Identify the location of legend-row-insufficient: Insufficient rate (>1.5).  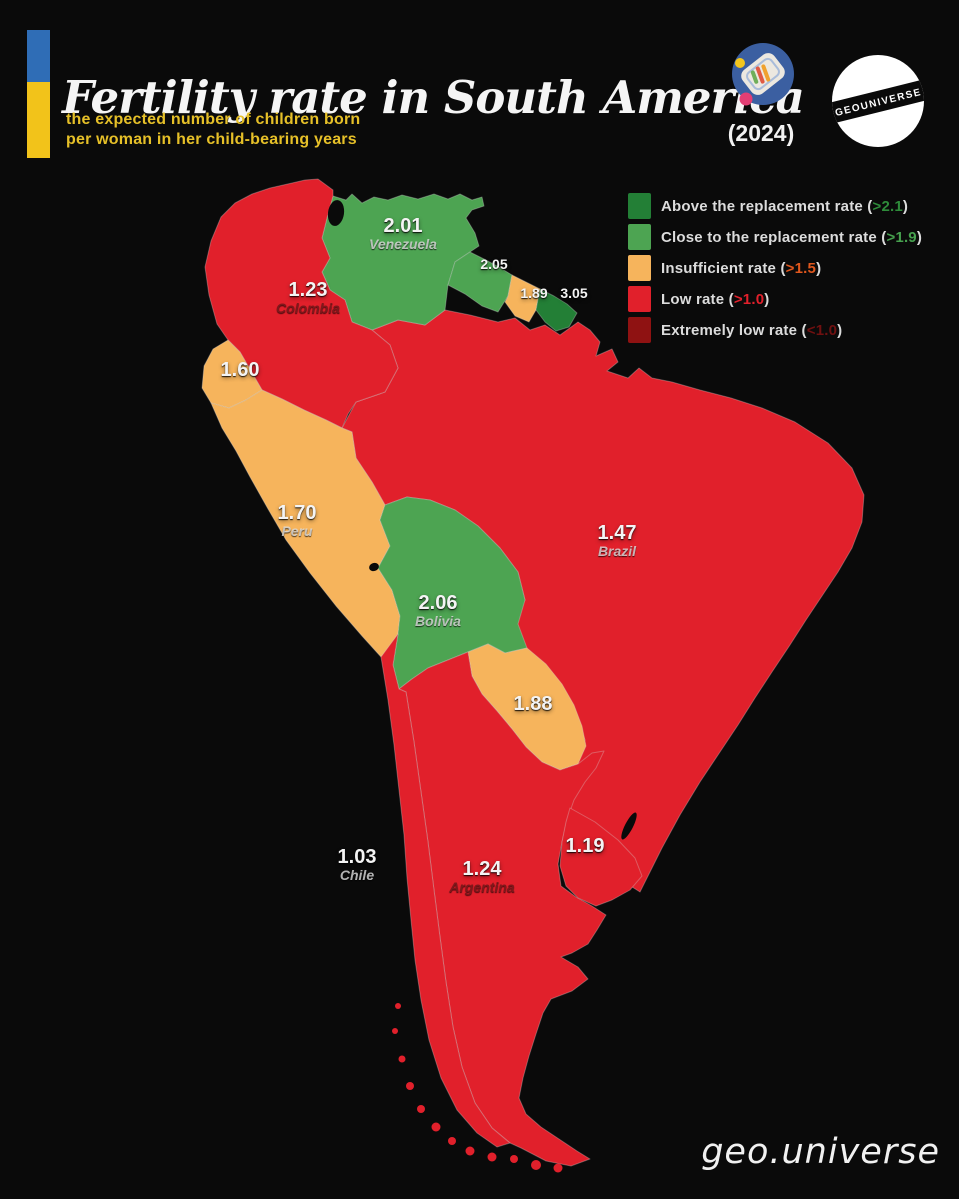
(793, 268).